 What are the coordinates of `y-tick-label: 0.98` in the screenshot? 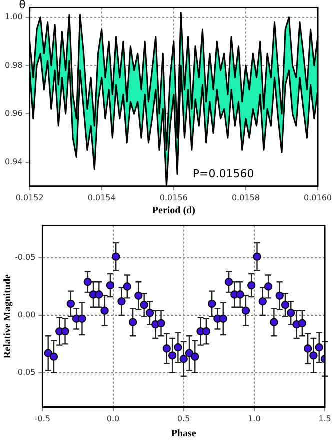 It's located at (14, 65).